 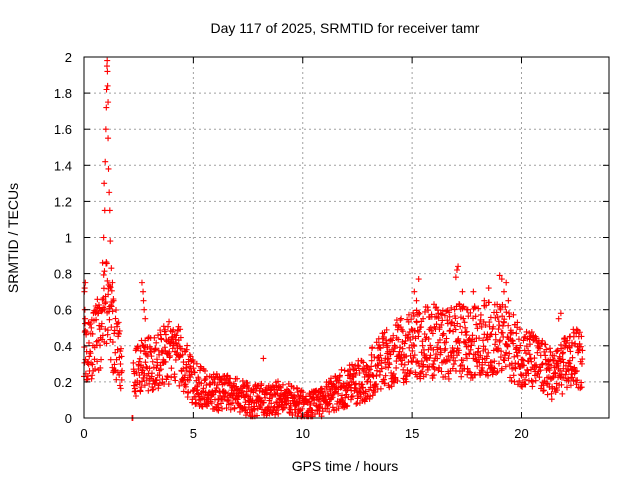 What do you see at coordinates (63, 274) in the screenshot?
I see `y-tick-label: 0.8` at bounding box center [63, 274].